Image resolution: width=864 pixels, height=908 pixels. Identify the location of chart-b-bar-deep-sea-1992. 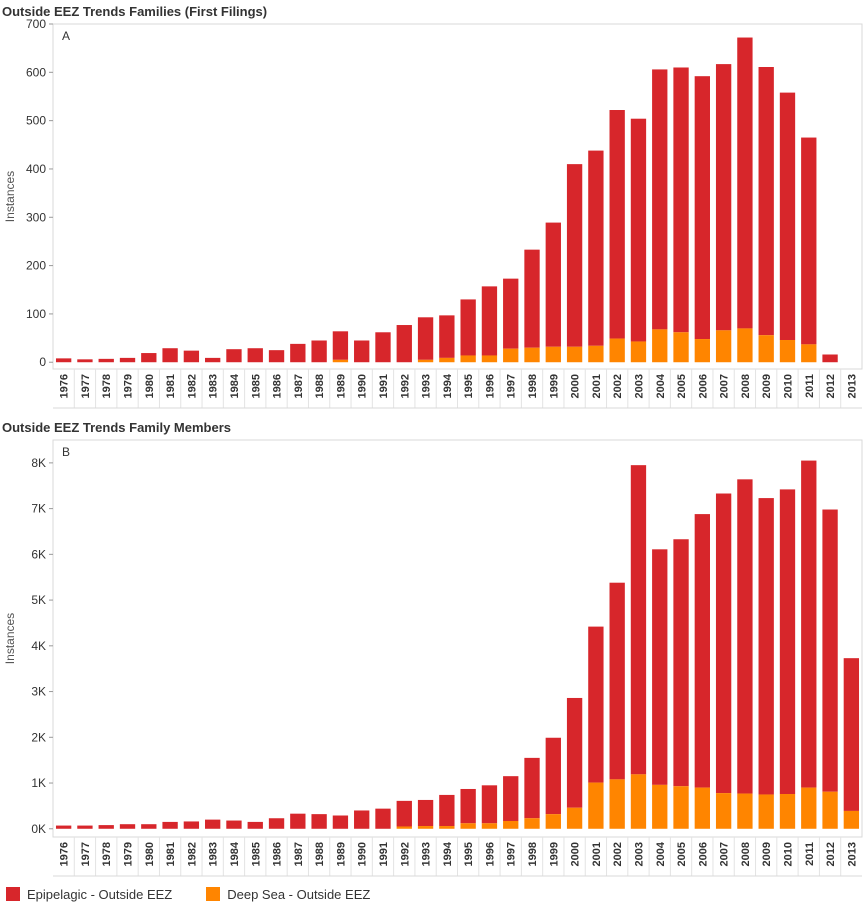
(404, 827).